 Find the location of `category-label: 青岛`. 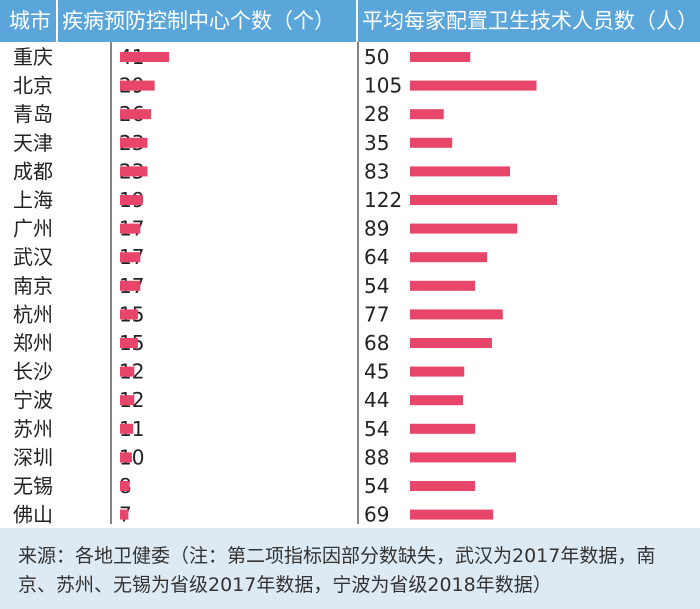

category-label: 青岛 is located at coordinates (33, 114).